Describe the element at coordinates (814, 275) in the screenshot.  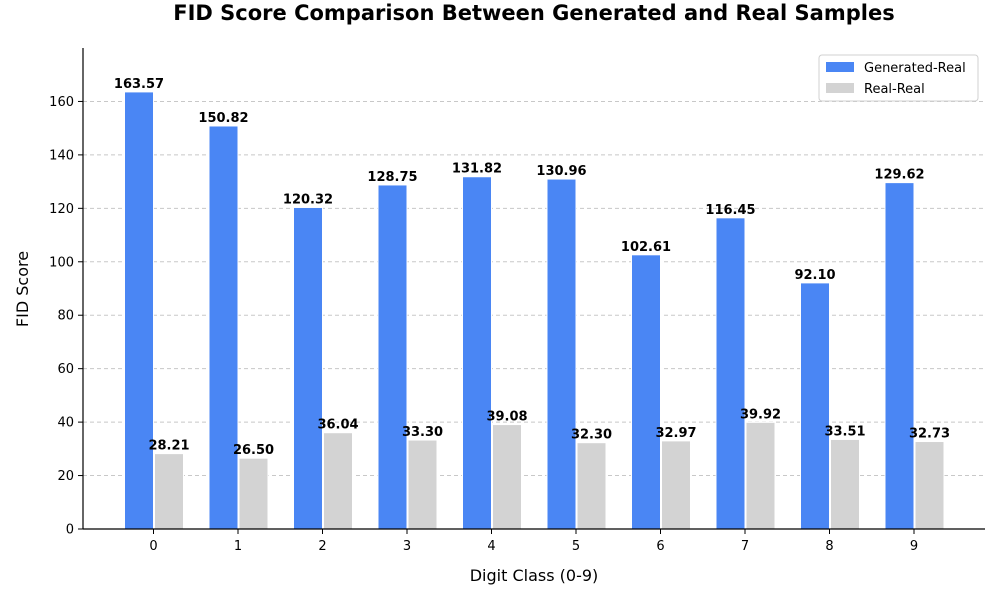
I see `data-label-generated-real-8: 92.10` at that location.